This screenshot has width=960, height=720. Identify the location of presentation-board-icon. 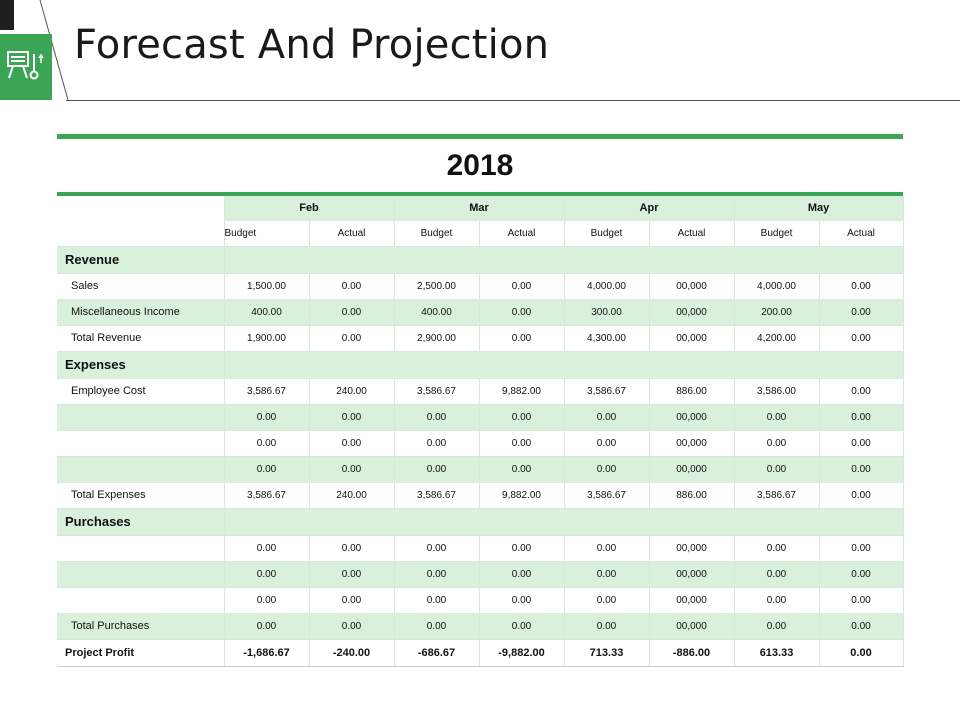
(25, 65).